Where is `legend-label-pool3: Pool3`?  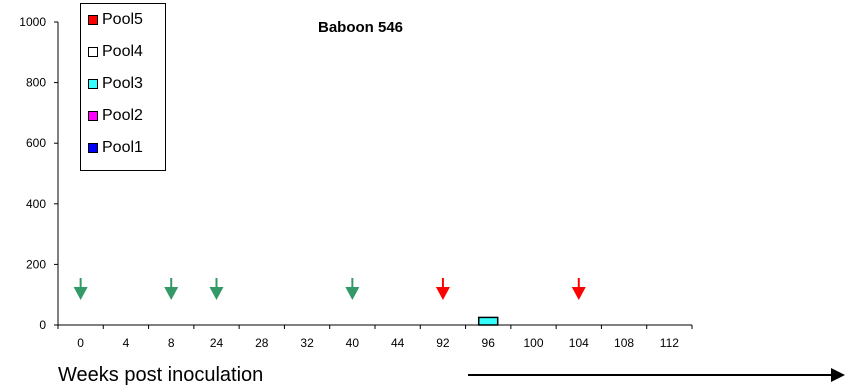 legend-label-pool3: Pool3 is located at coordinates (122, 83).